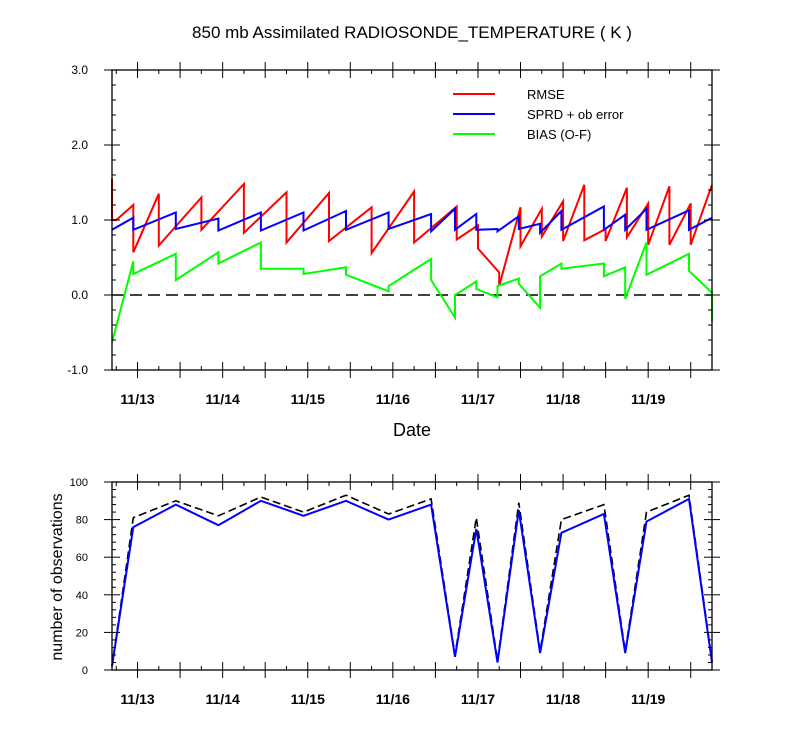 This screenshot has height=750, width=800. I want to click on y-tick-label: -1.0, so click(77, 370).